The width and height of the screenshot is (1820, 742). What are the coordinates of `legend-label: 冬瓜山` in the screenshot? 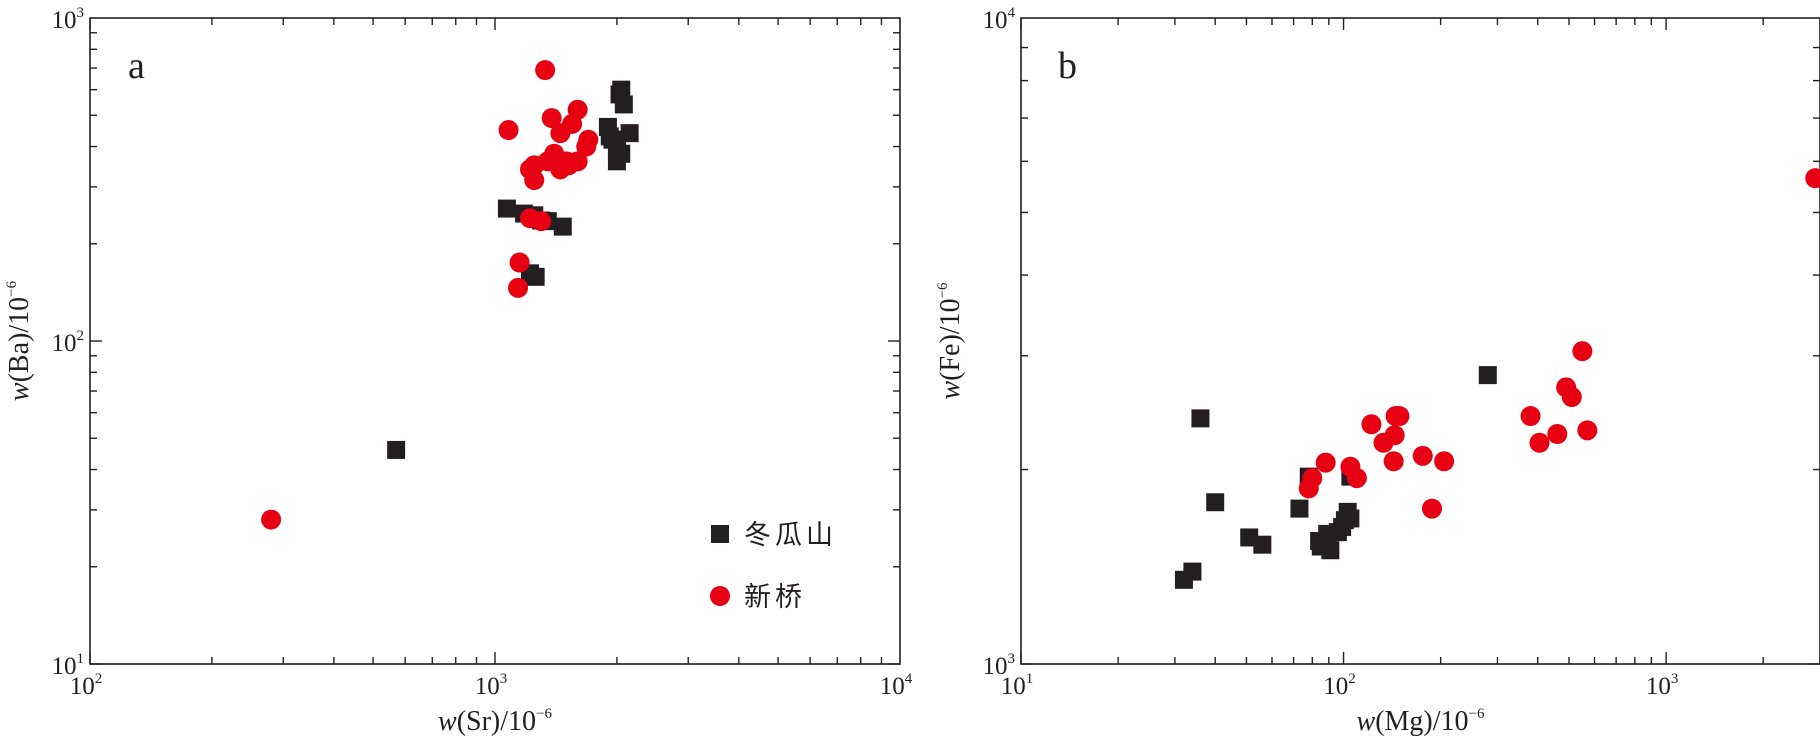 It's located at (790, 535).